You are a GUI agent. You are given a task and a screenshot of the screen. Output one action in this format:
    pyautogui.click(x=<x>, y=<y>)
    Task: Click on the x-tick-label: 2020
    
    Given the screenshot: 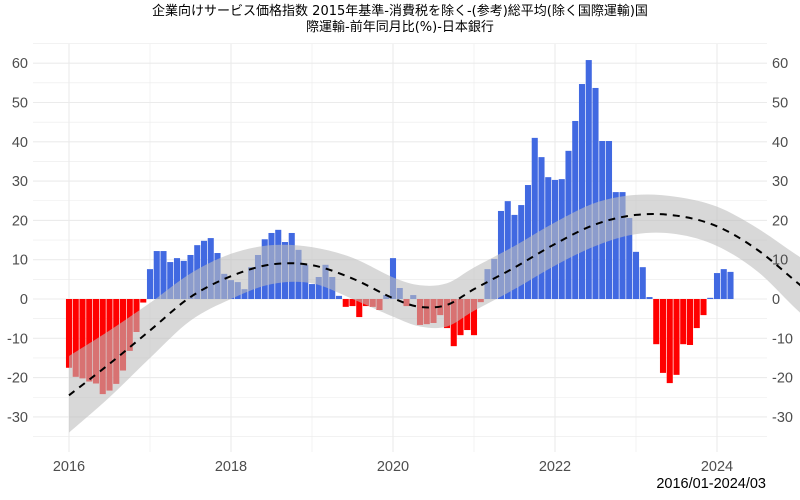 What is the action you would take?
    pyautogui.click(x=393, y=467)
    